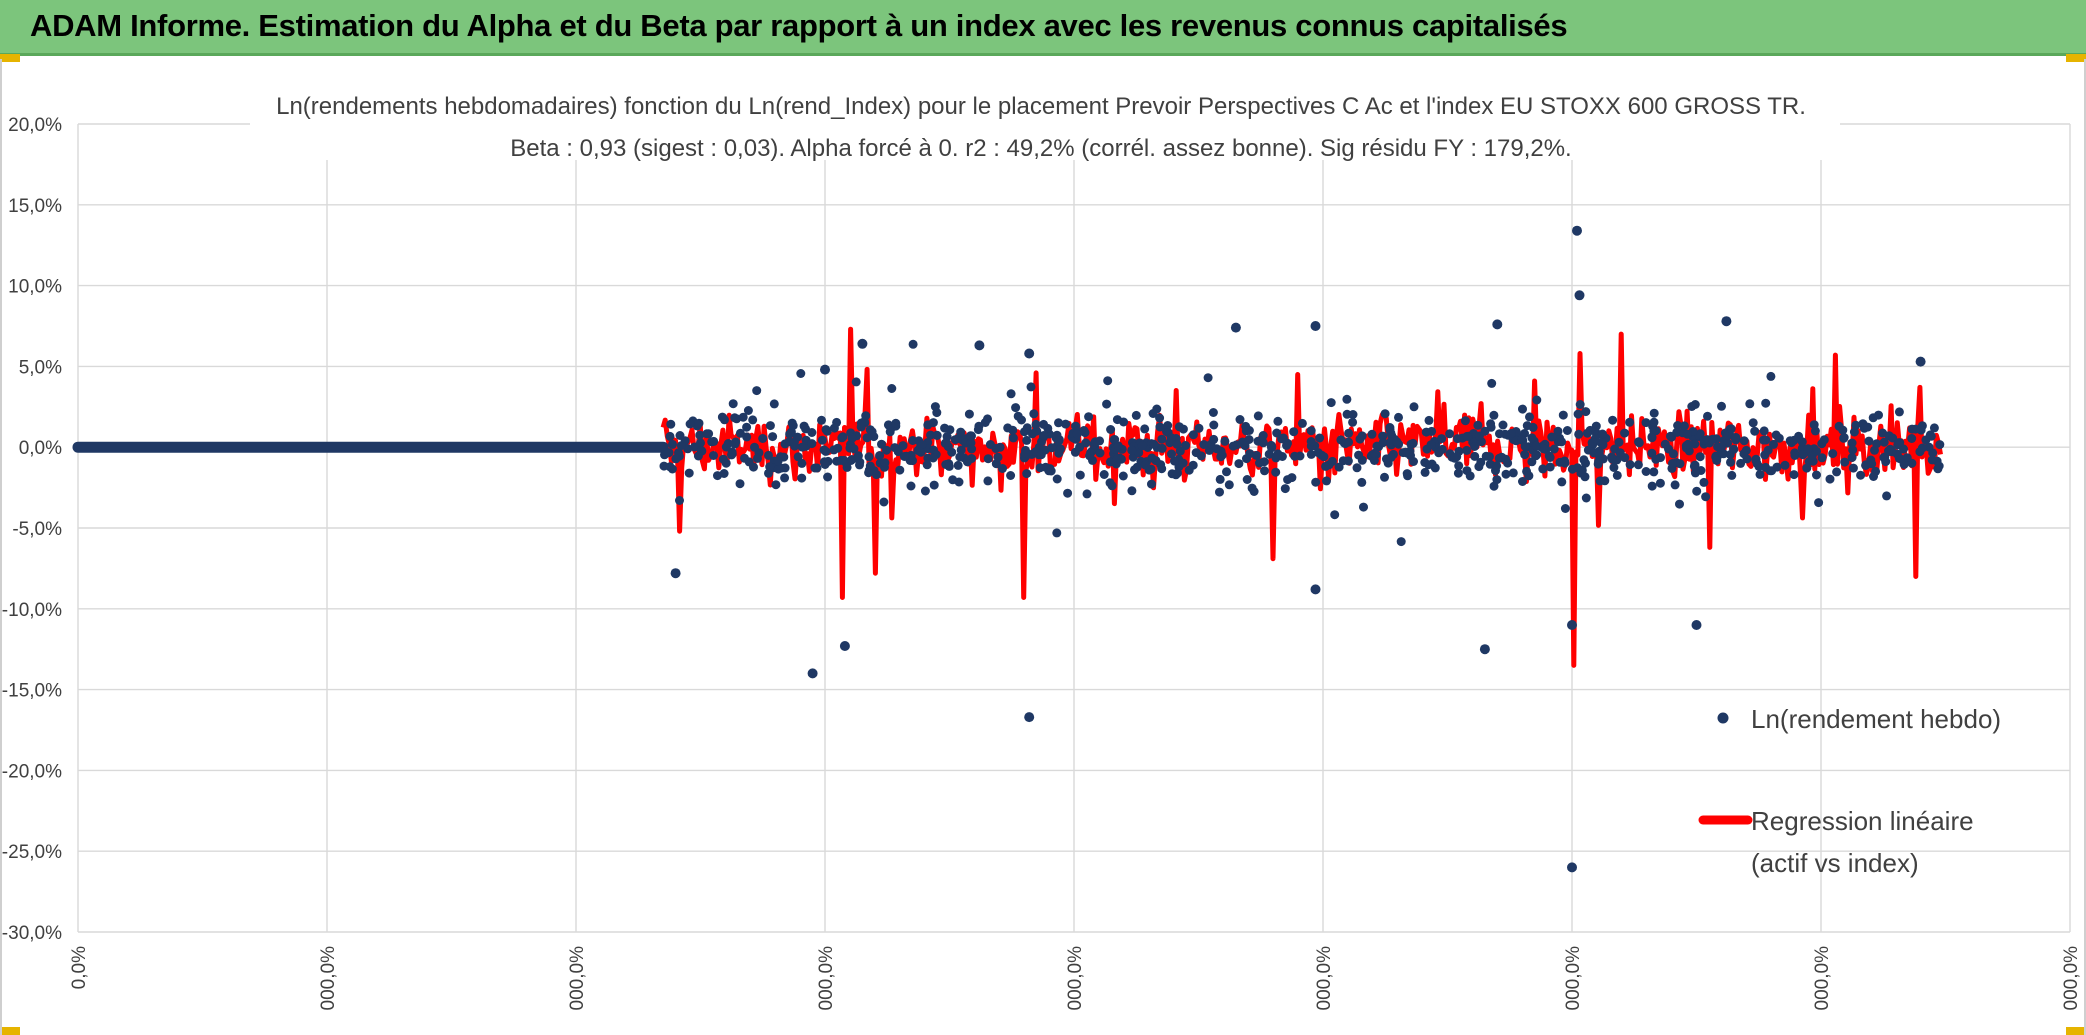 This screenshot has height=1035, width=2086. I want to click on y-tick-label: 0,0%, so click(40, 448).